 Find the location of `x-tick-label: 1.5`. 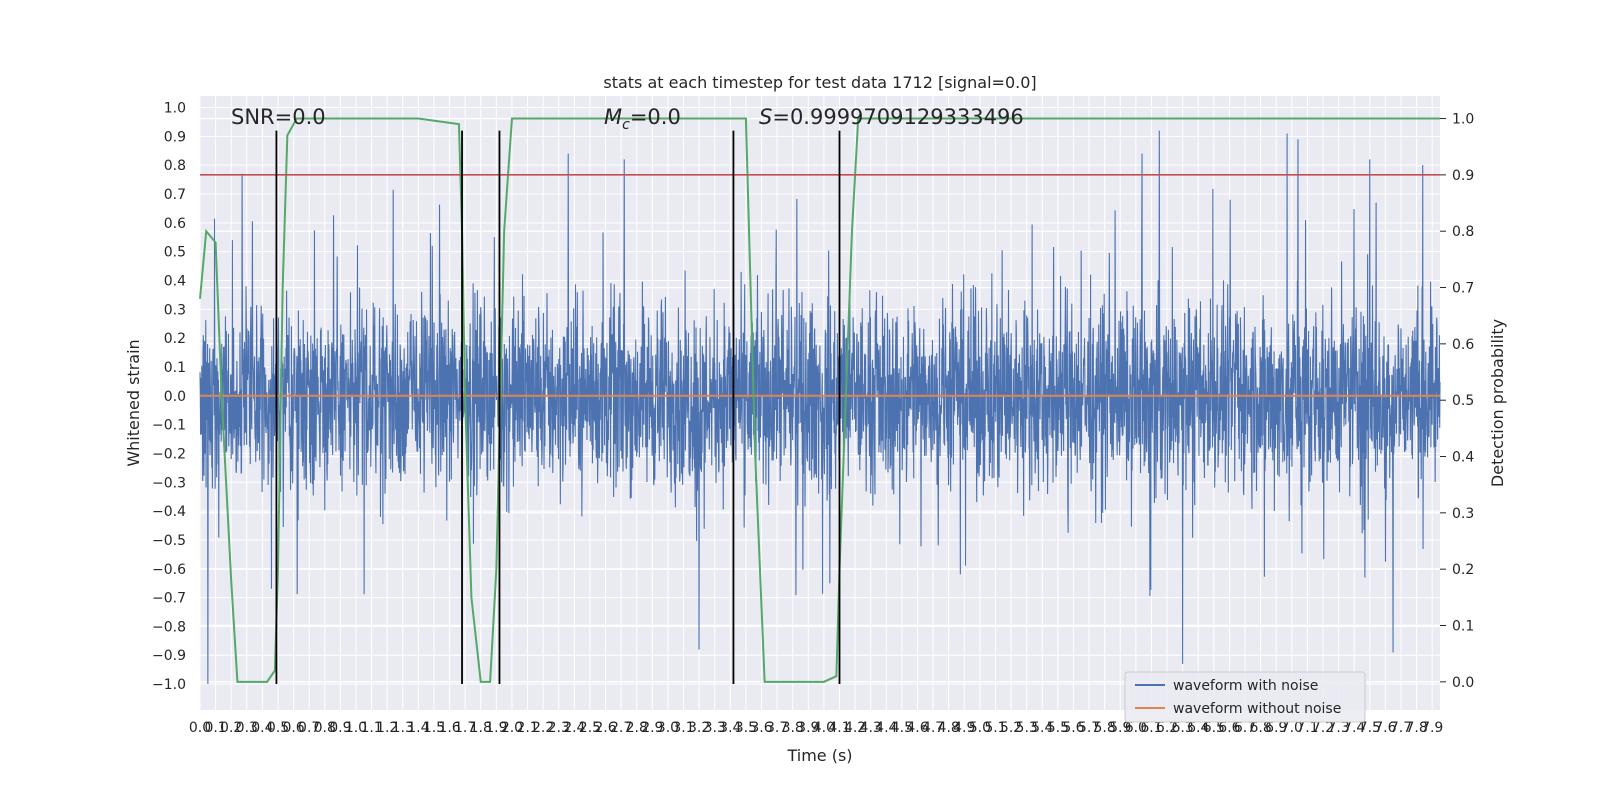

x-tick-label: 1.5 is located at coordinates (434, 728).